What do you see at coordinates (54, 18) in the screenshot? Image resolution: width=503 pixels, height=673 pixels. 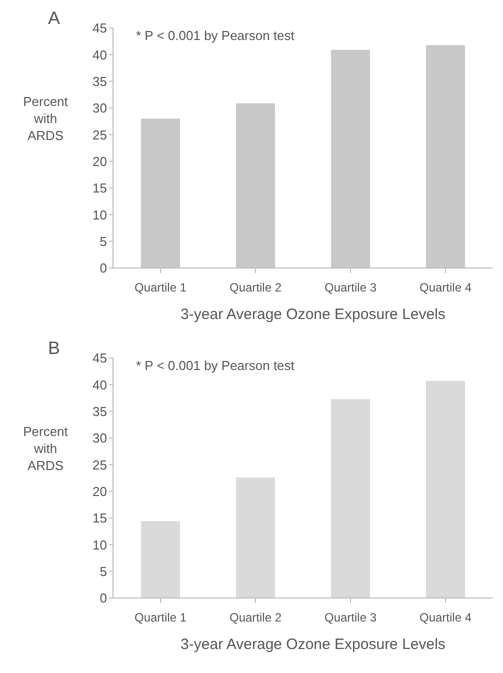 I see `chart-title: A` at bounding box center [54, 18].